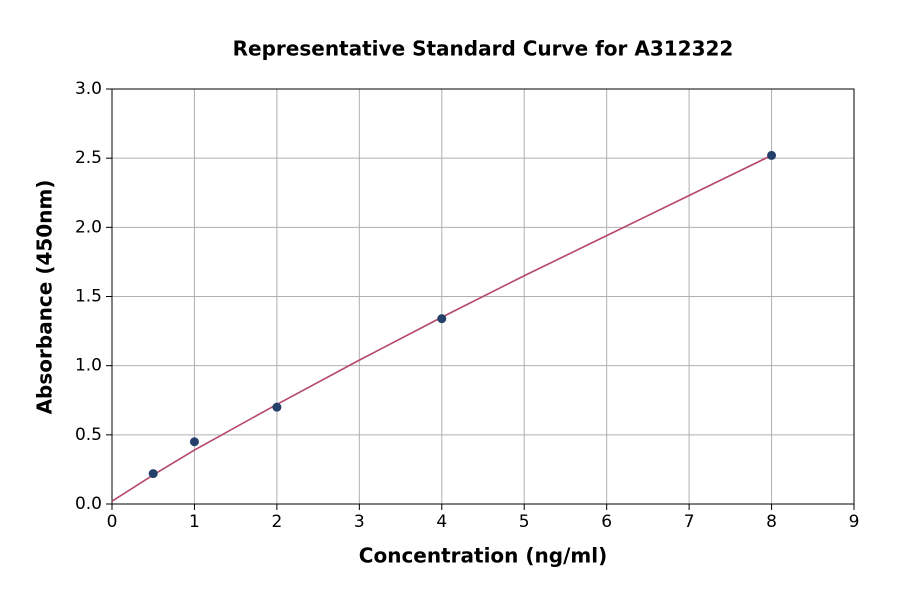  I want to click on y-axis-label: Absorbance (450nm), so click(45, 297).